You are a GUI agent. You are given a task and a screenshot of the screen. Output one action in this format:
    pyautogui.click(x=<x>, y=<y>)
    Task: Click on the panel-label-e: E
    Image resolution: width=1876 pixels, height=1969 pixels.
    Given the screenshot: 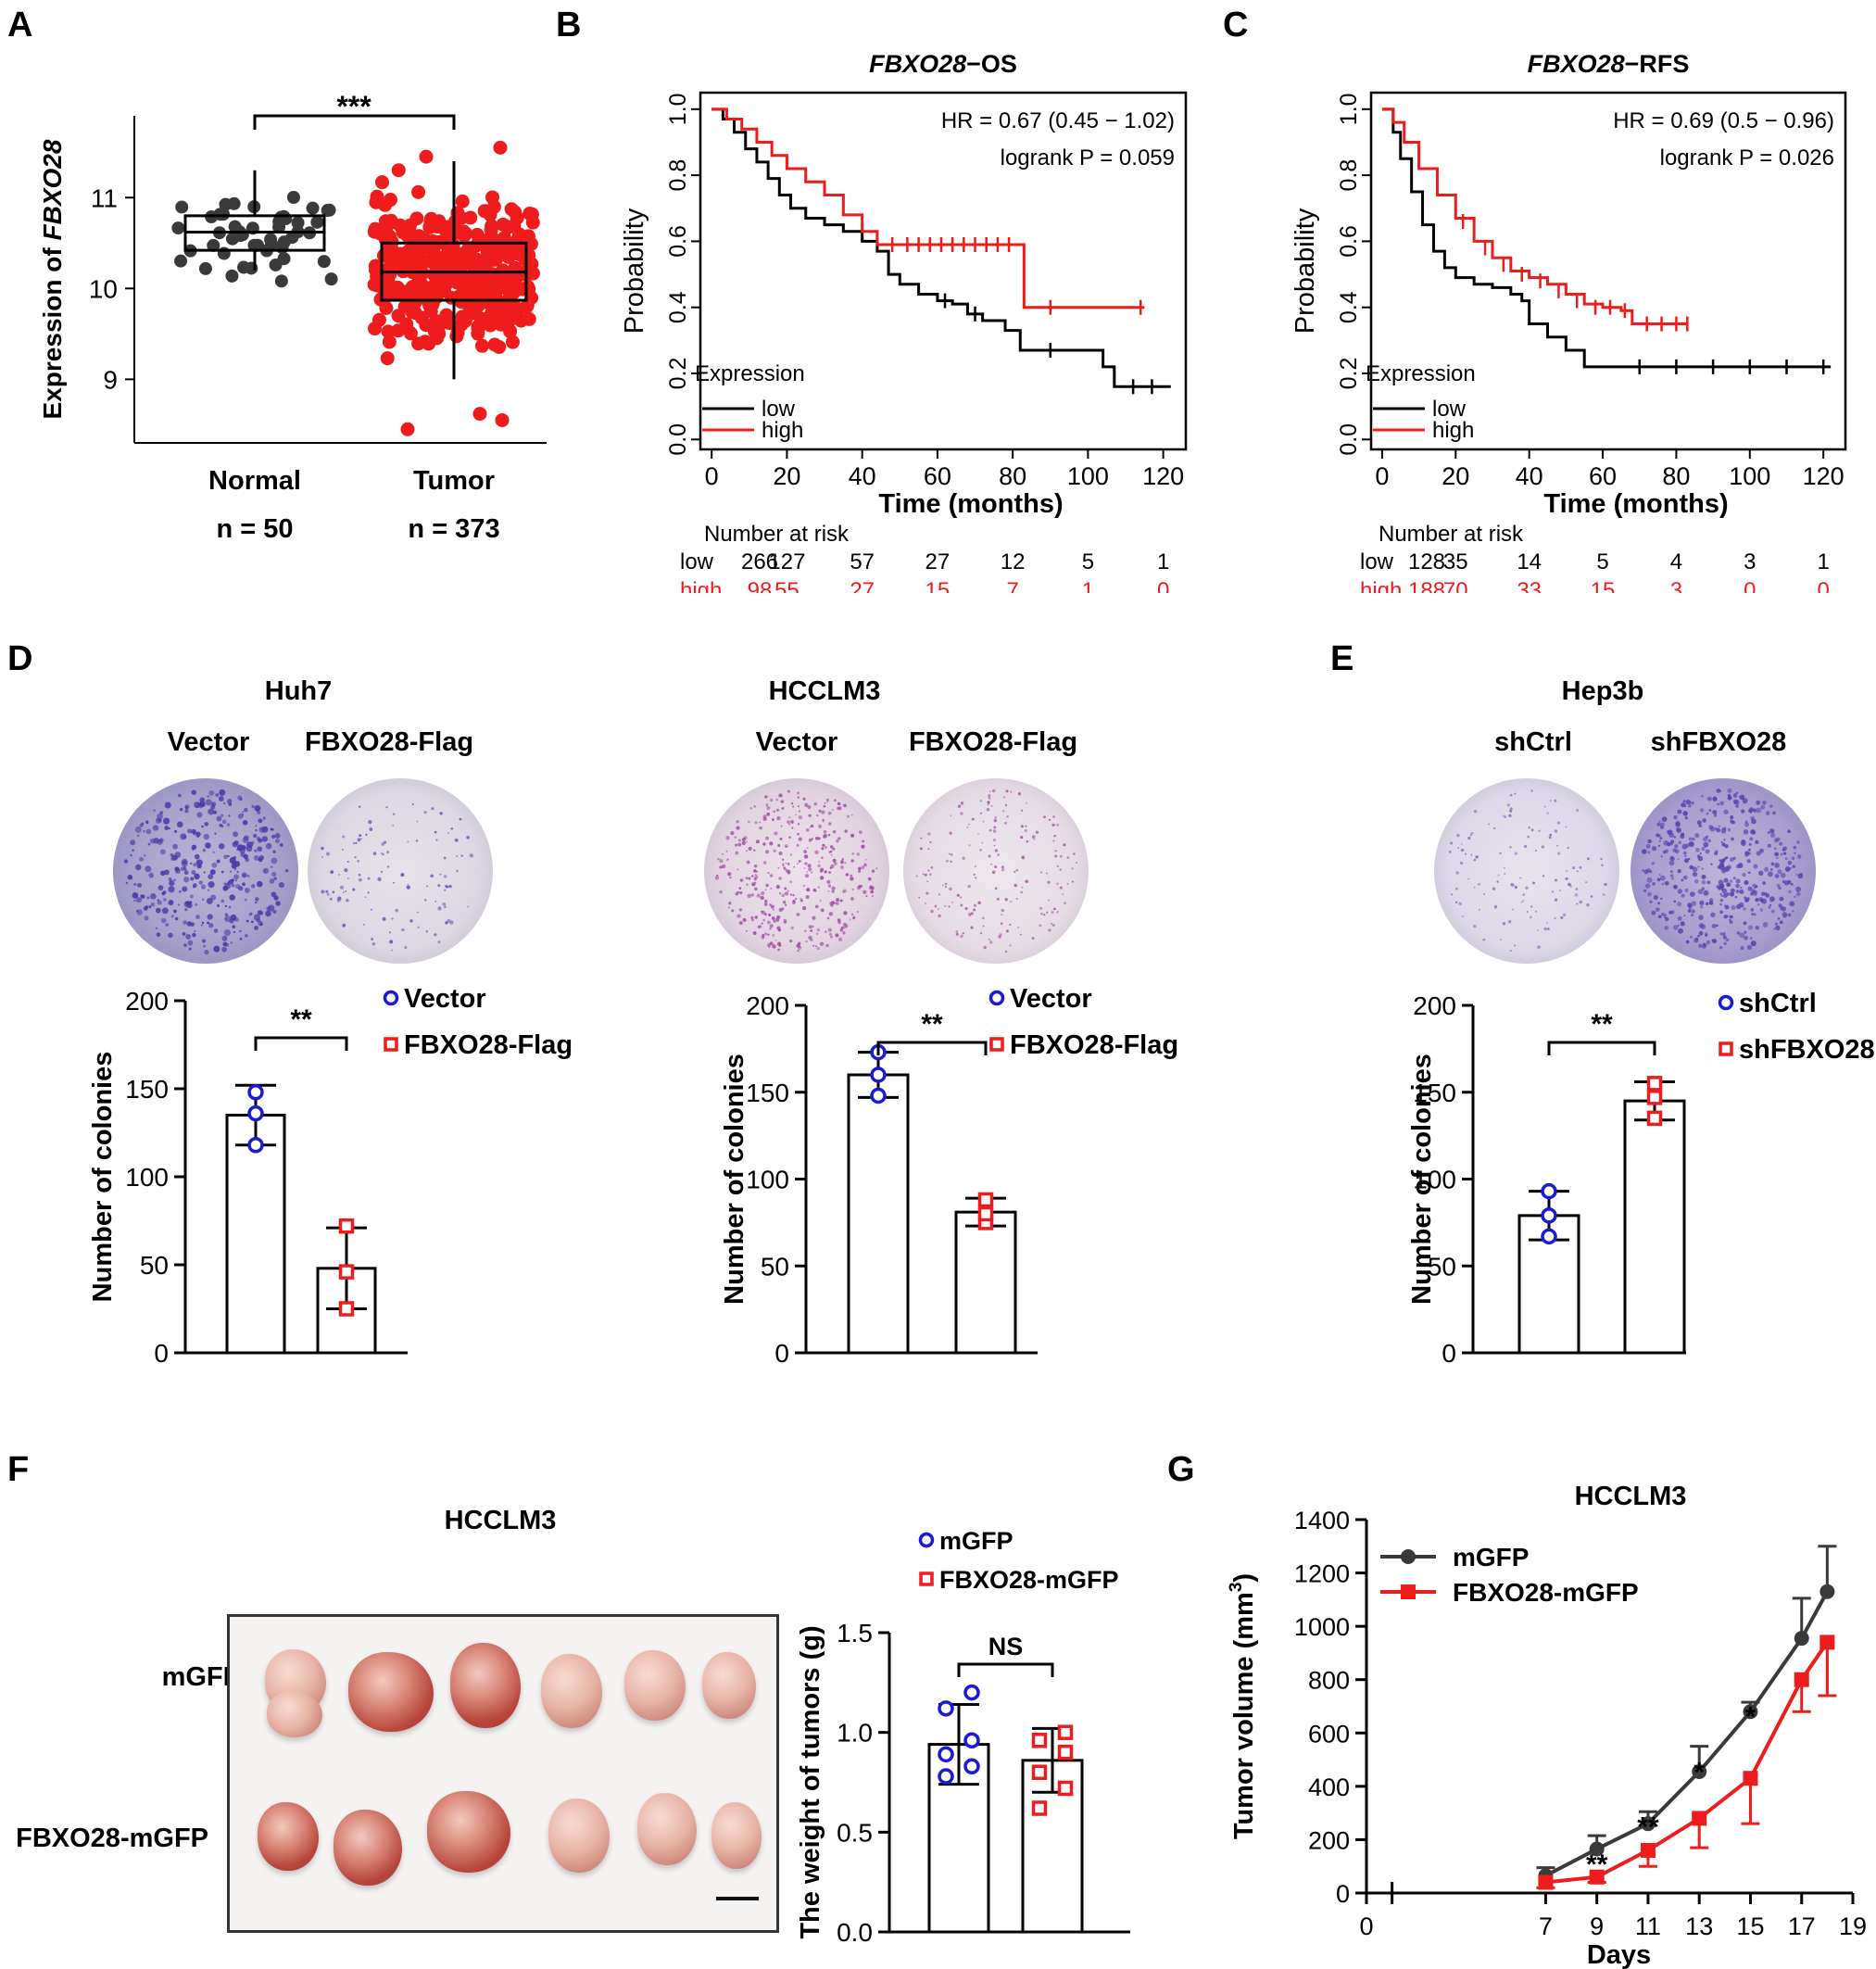 What is the action you would take?
    pyautogui.click(x=1342, y=658)
    